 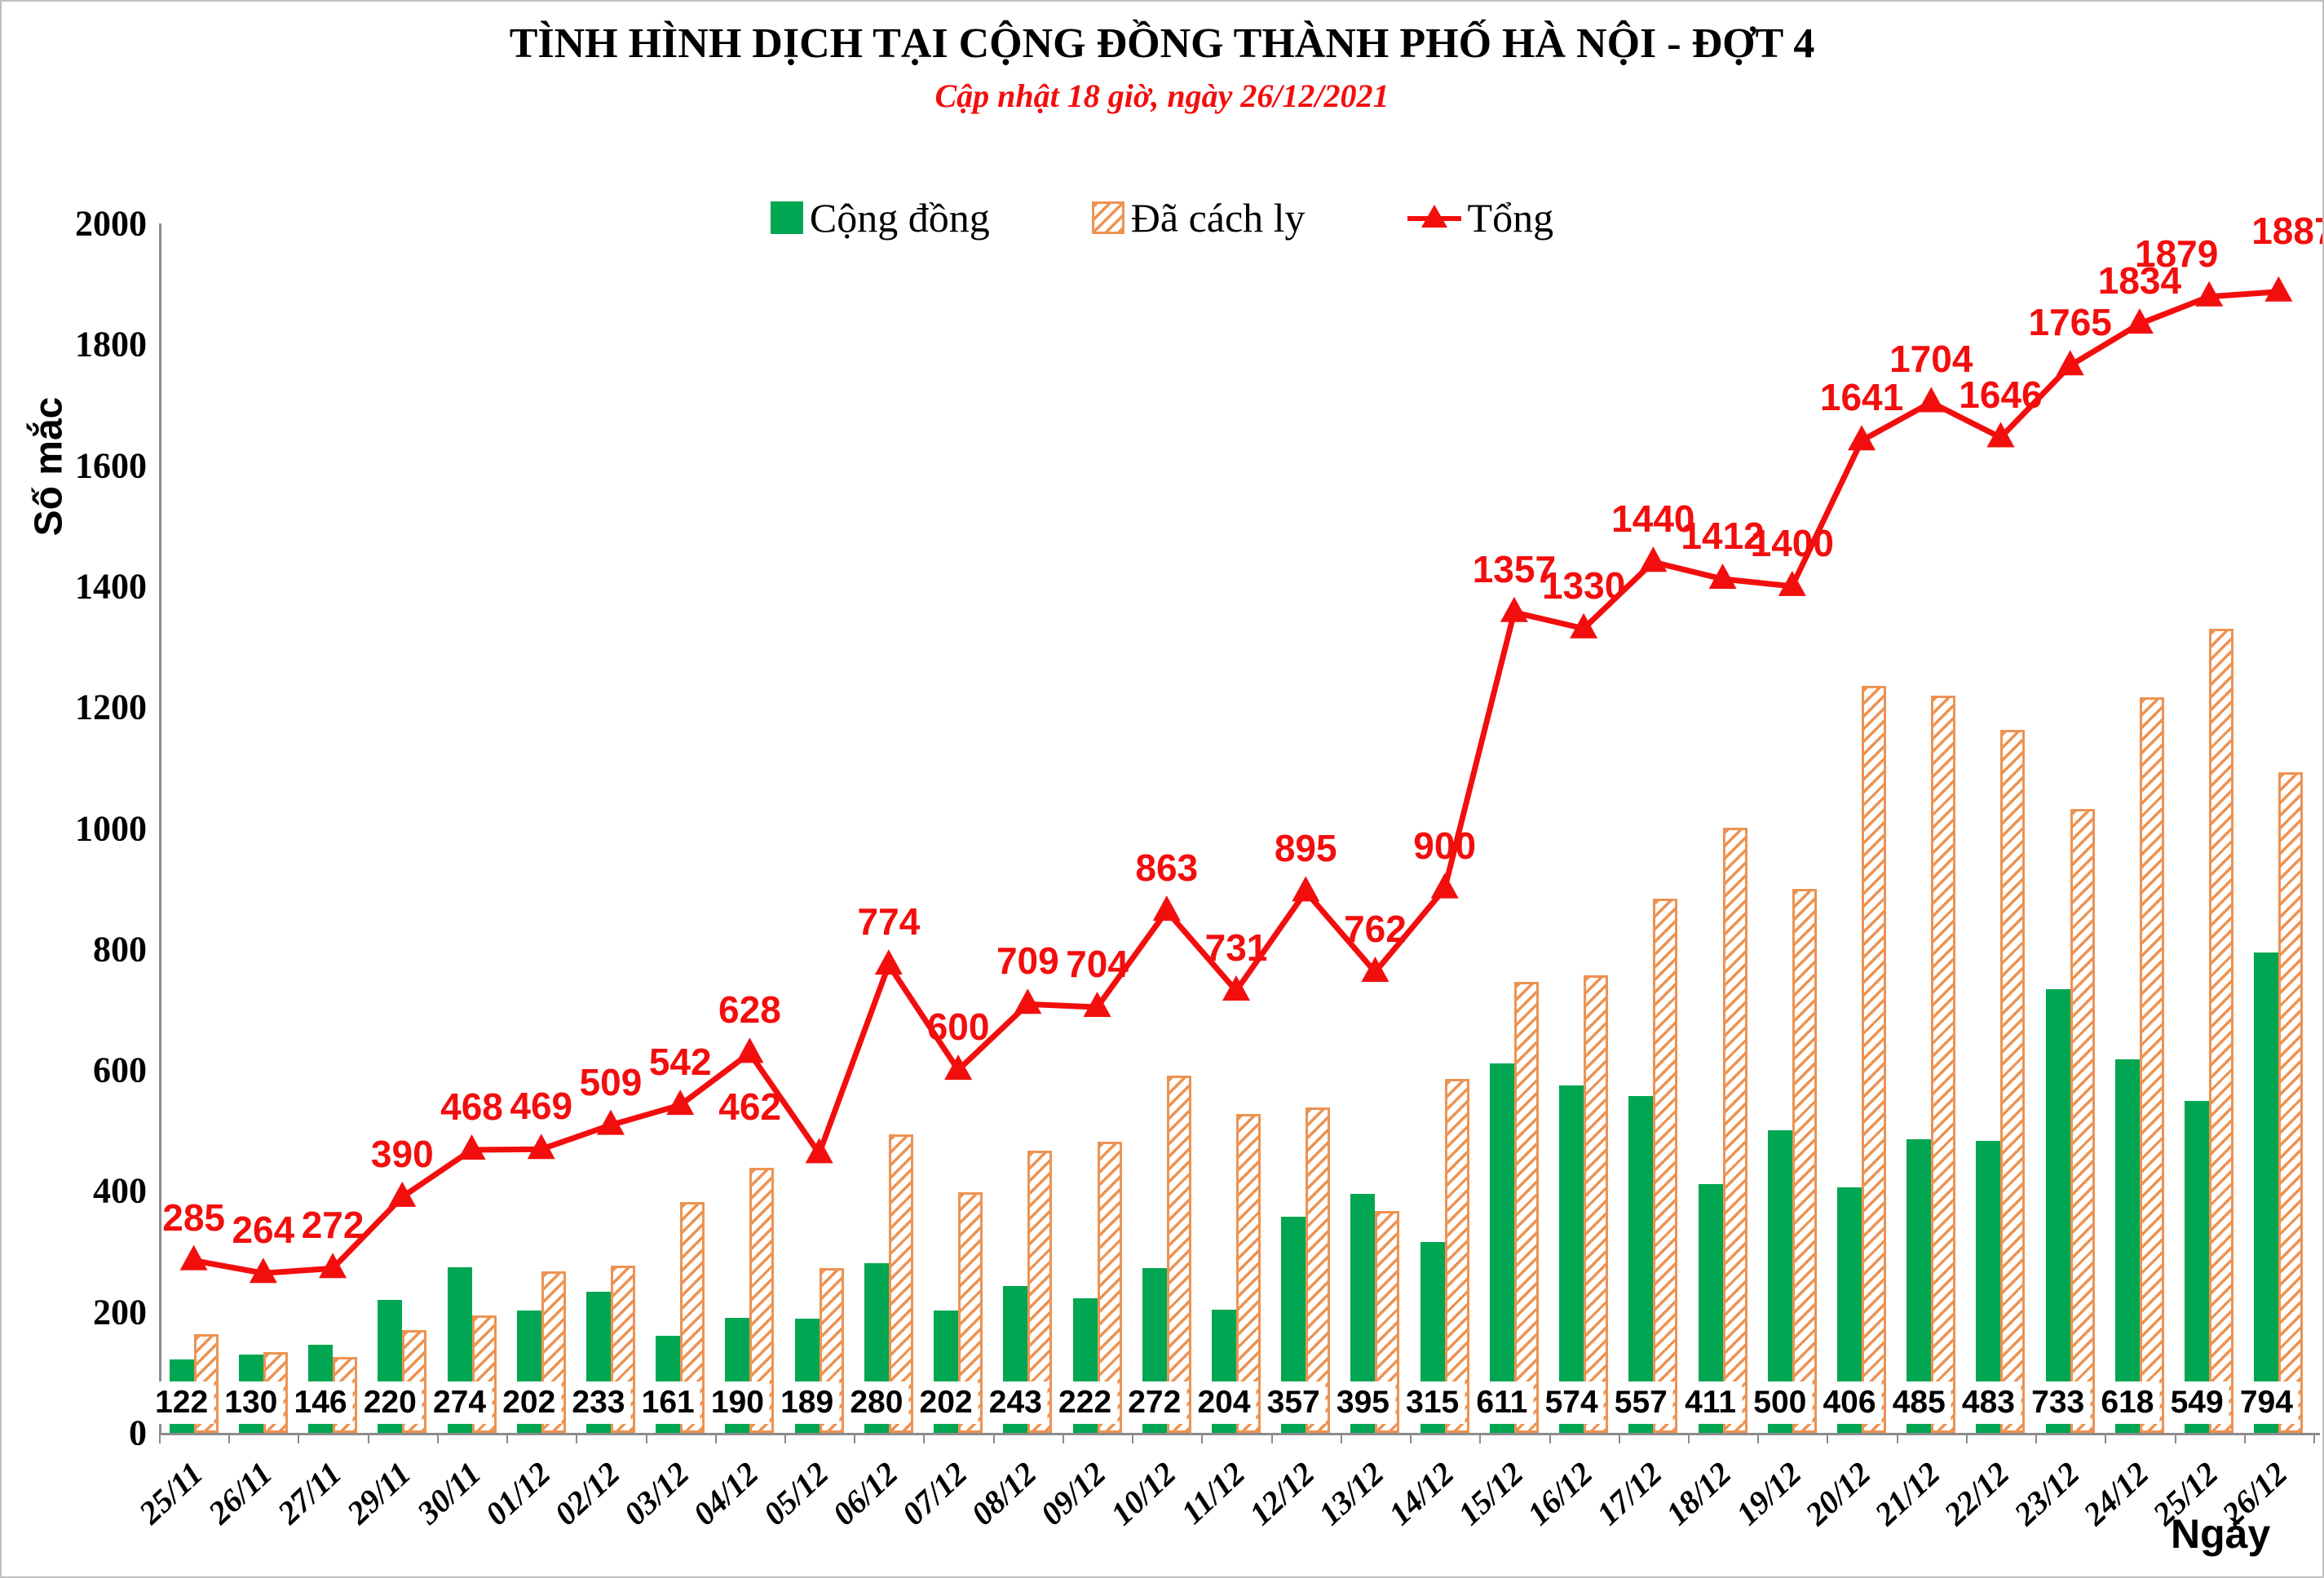 What do you see at coordinates (1305, 848) in the screenshot?
I see `total-value-label: 895` at bounding box center [1305, 848].